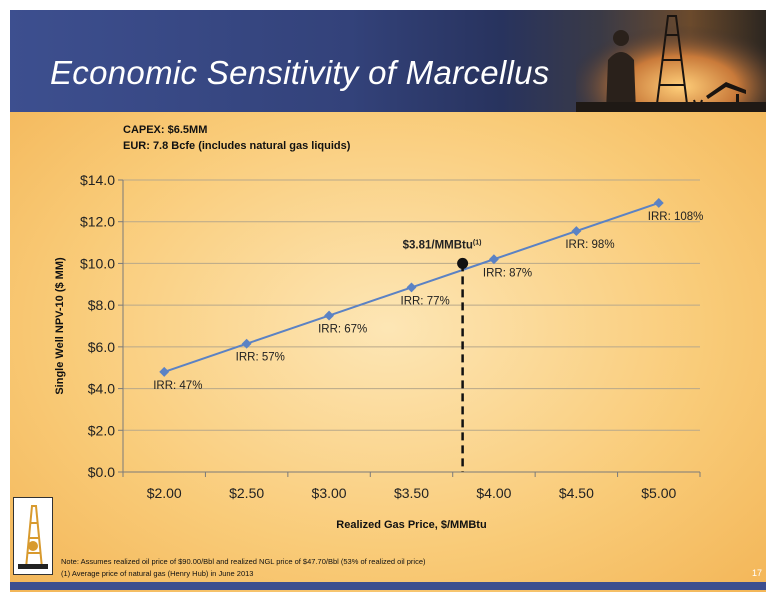 The height and width of the screenshot is (600, 776). I want to click on irr-data-label: IRR: 98%, so click(589, 245).